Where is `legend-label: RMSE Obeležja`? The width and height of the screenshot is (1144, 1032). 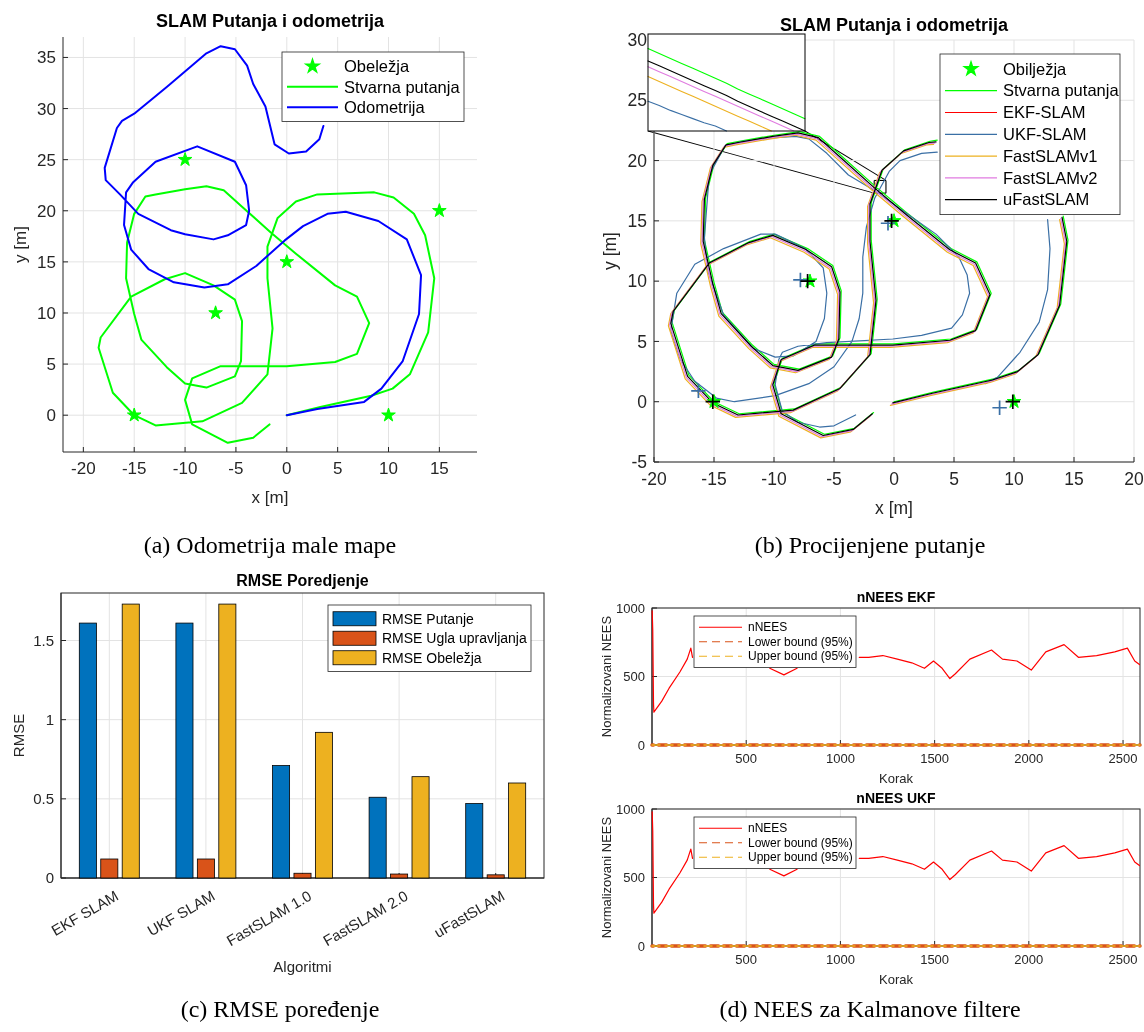 legend-label: RMSE Obeležja is located at coordinates (432, 657).